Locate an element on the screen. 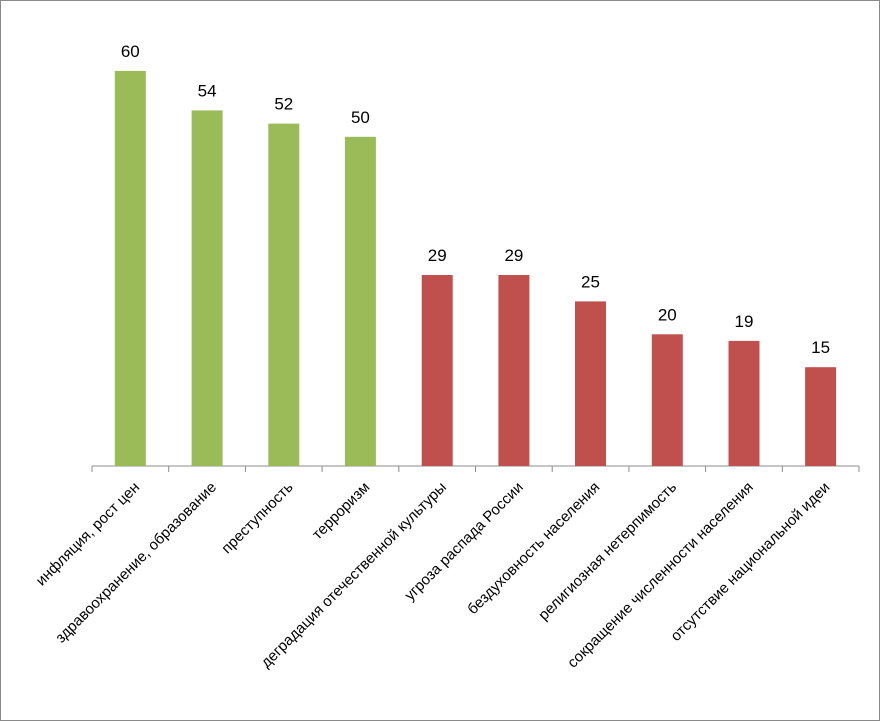  category-label: бездуховность населения is located at coordinates (533, 548).